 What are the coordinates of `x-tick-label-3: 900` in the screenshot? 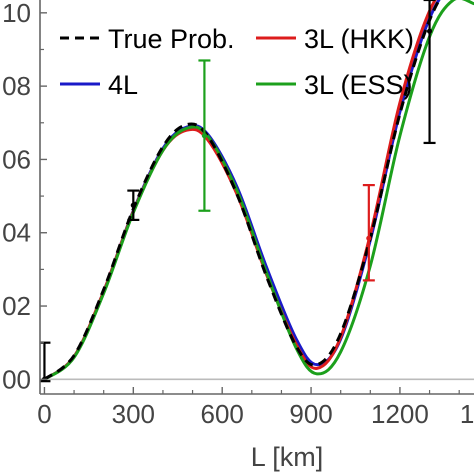 It's located at (310, 414).